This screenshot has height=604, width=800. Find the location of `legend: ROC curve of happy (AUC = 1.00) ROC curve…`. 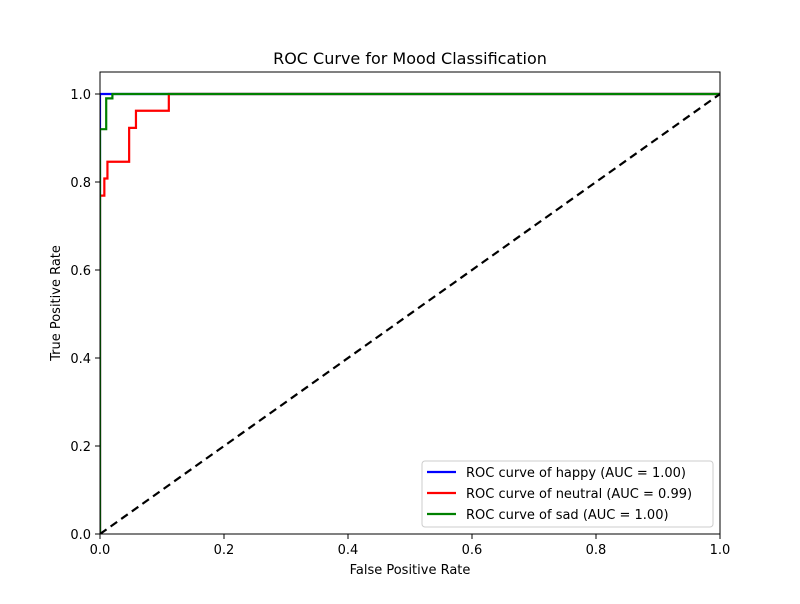

legend: ROC curve of happy (AUC = 1.00) ROC curve… is located at coordinates (567, 494).